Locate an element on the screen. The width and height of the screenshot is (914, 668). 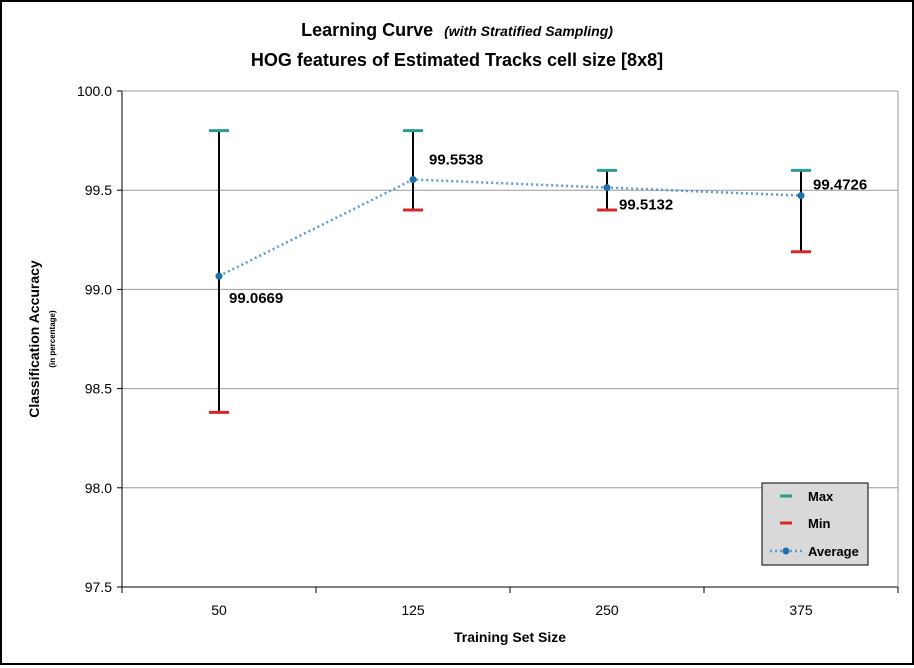
x-tick-label: 375 is located at coordinates (801, 610).